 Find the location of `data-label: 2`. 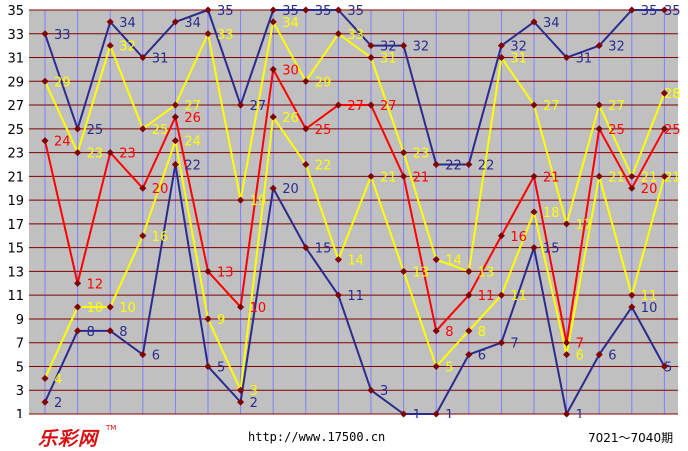

data-label: 2 is located at coordinates (254, 403).